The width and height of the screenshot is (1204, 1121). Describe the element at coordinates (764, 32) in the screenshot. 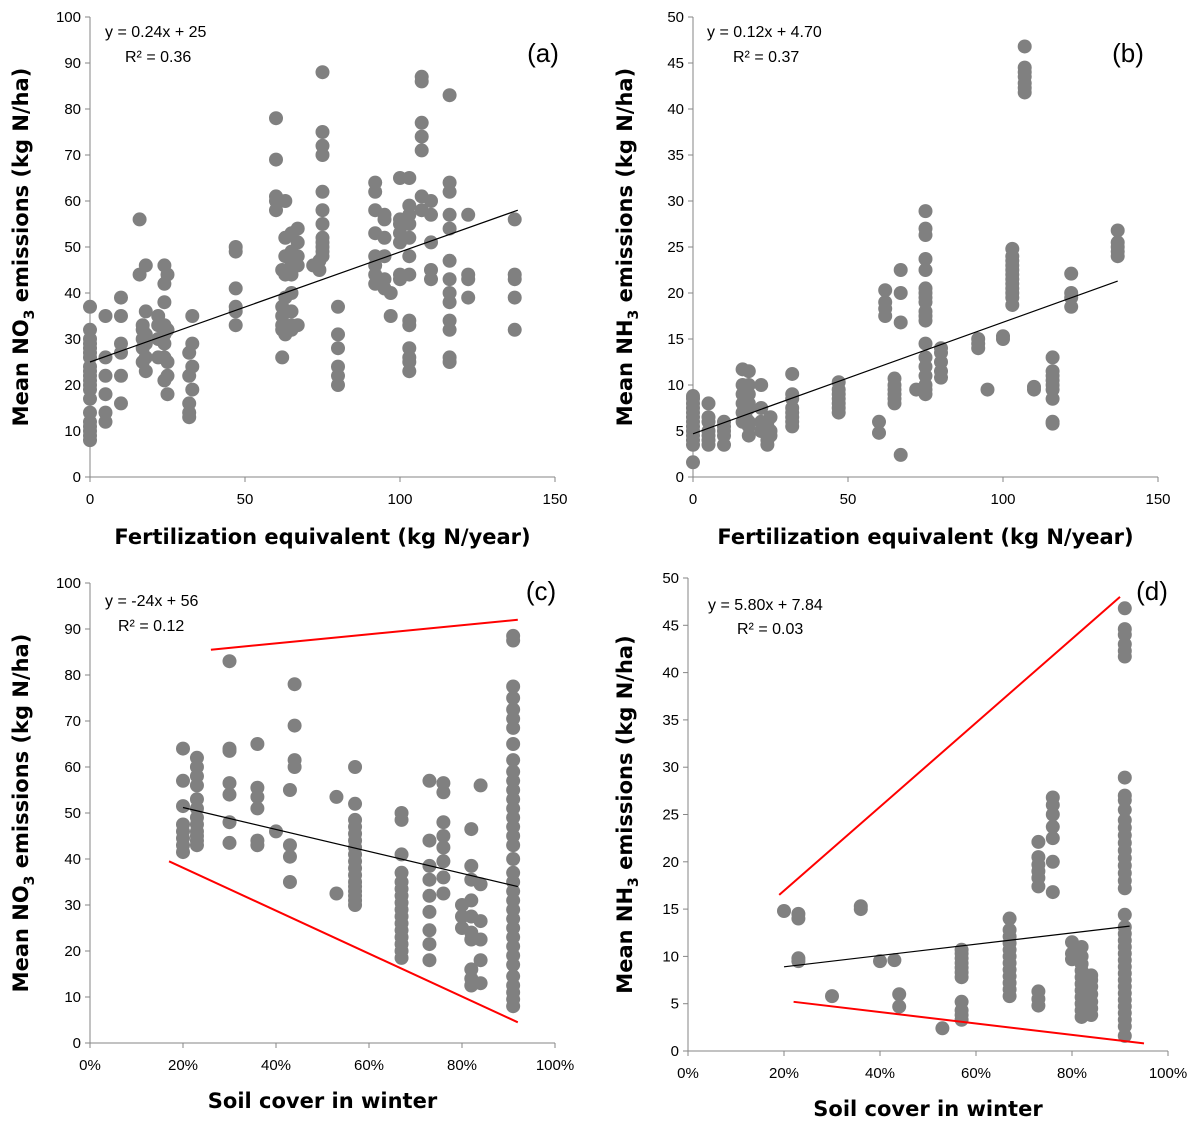

I see `regression-equation: y = 0.12x + 4.70` at that location.